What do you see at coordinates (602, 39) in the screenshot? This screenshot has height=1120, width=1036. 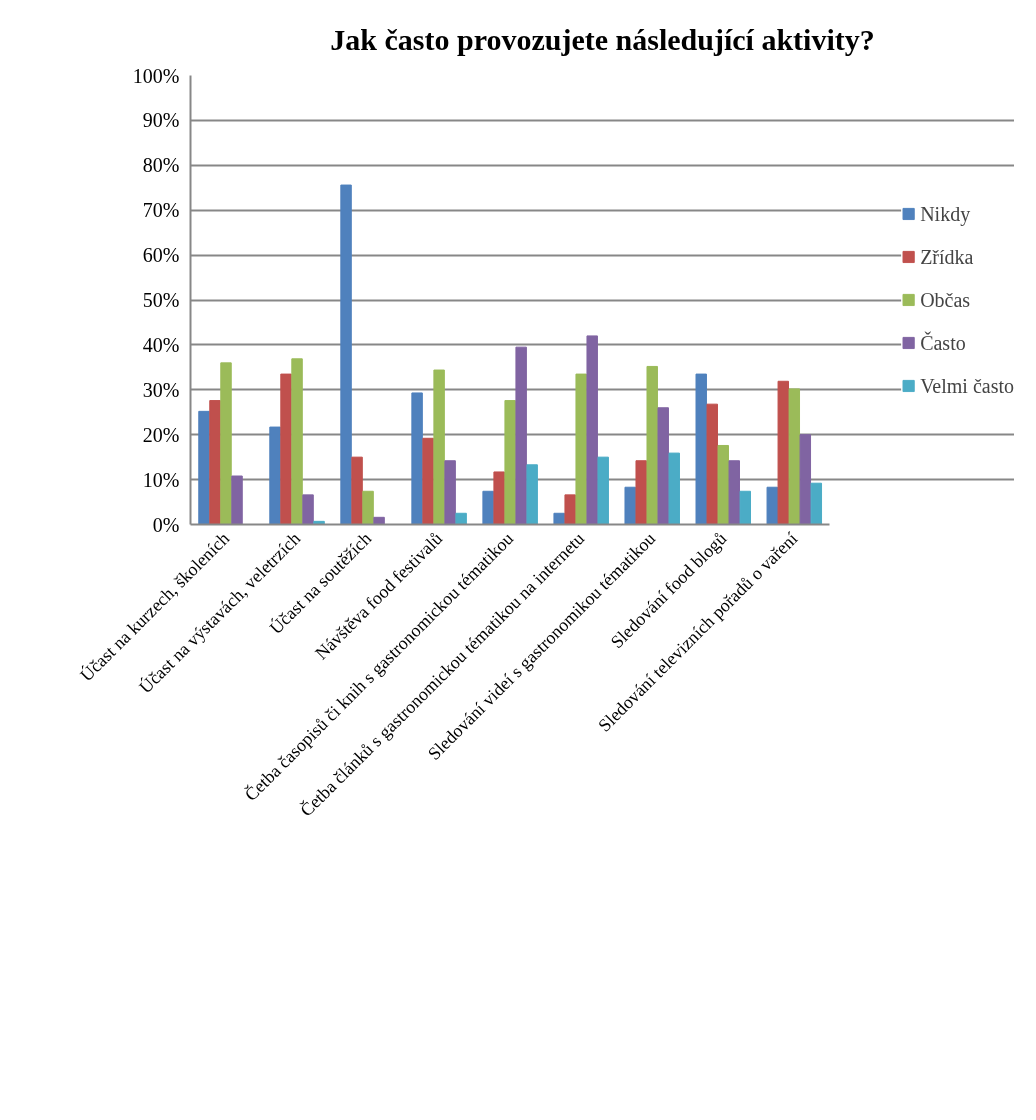 I see `chart-title: Jak často provozujete následující aktivity?` at bounding box center [602, 39].